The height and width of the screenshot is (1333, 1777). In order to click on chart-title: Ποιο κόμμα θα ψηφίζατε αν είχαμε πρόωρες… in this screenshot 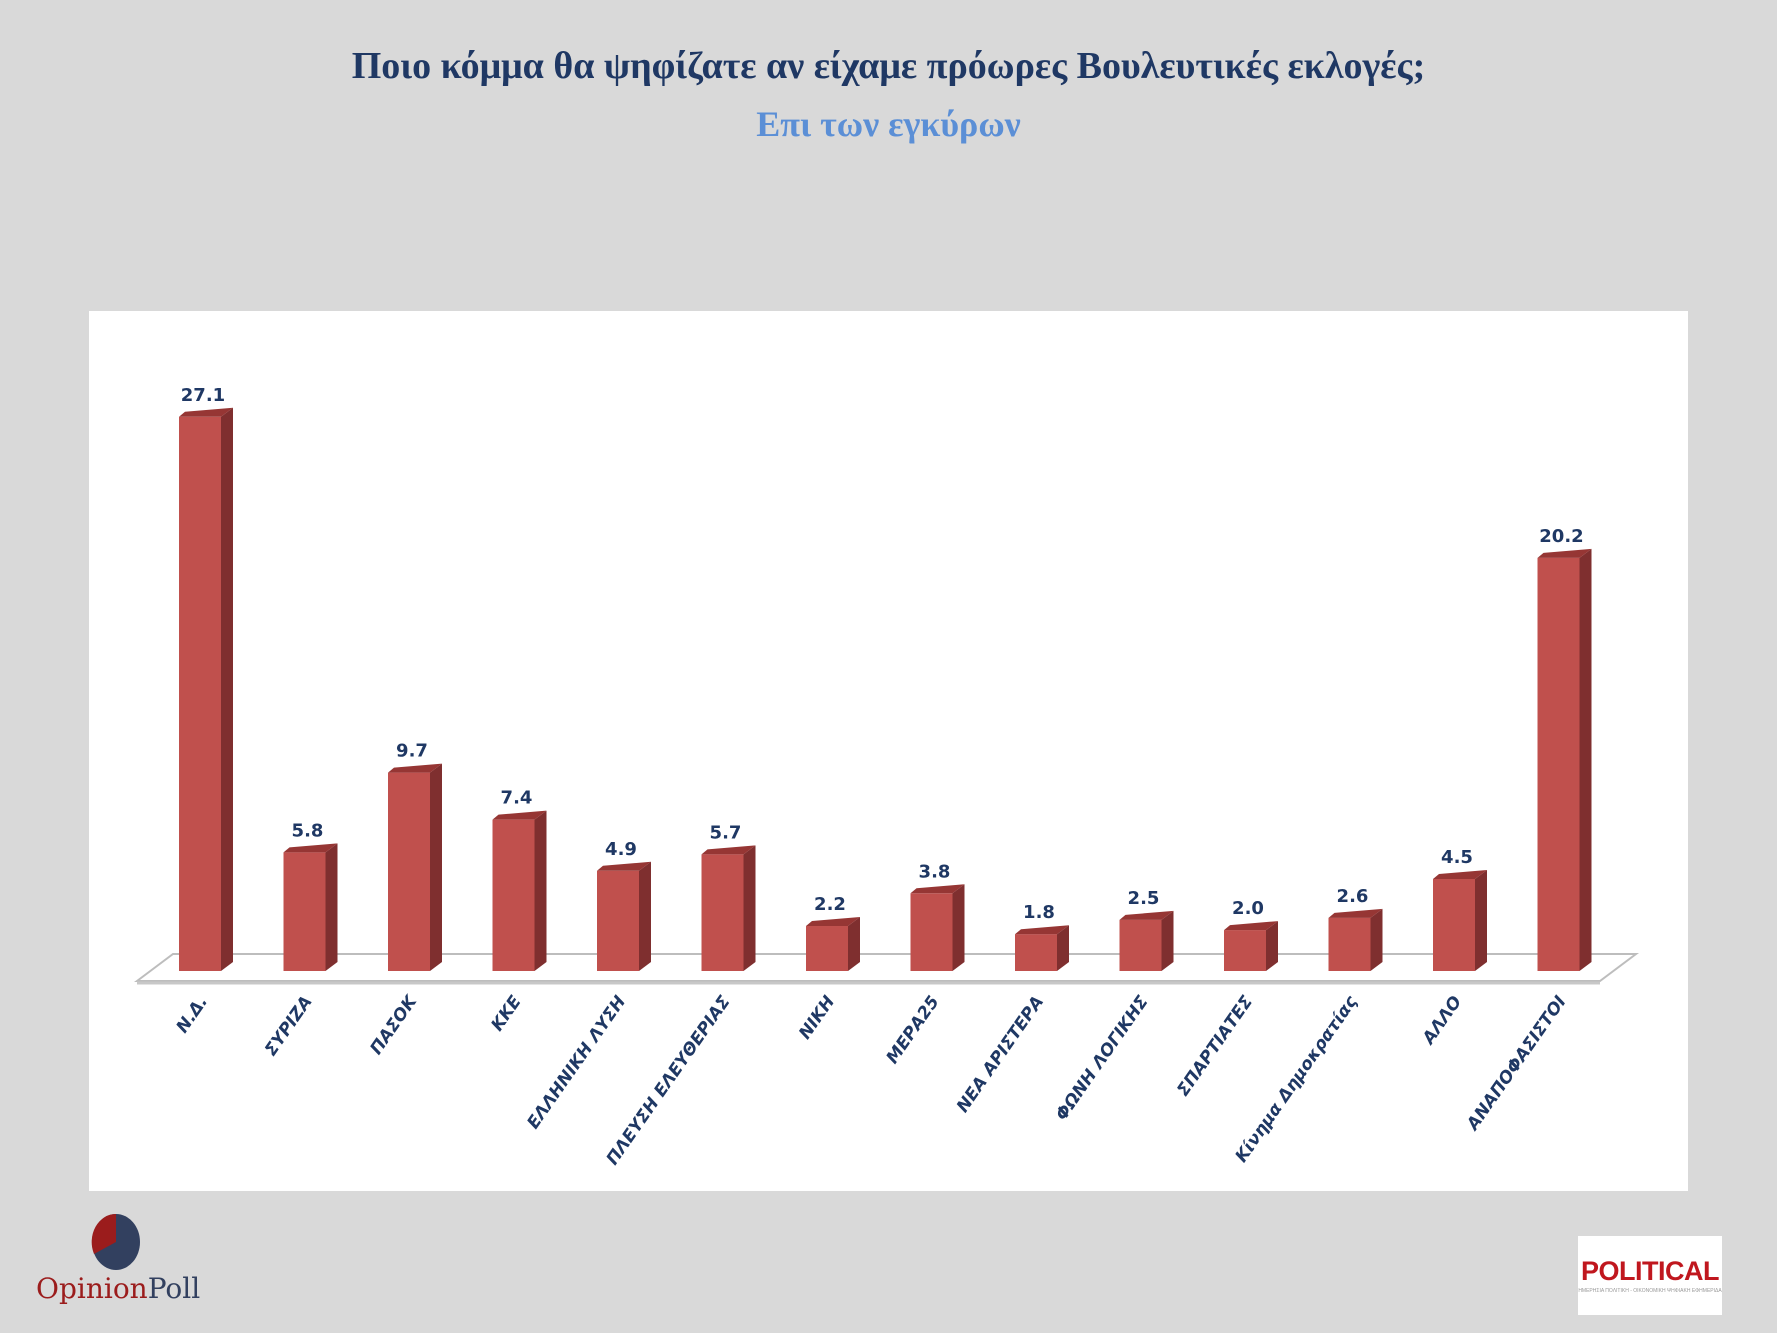, I will do `click(888, 66)`.